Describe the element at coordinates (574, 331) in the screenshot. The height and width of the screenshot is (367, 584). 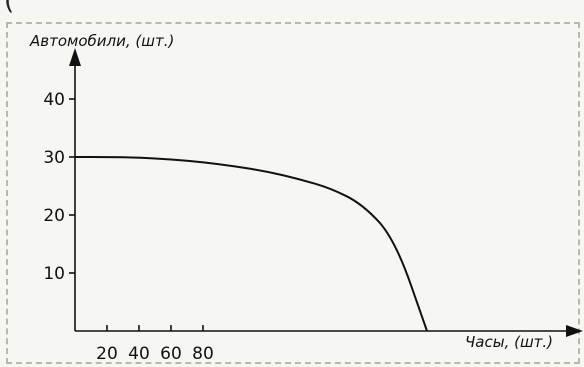
I see `x-axis-arrow` at that location.